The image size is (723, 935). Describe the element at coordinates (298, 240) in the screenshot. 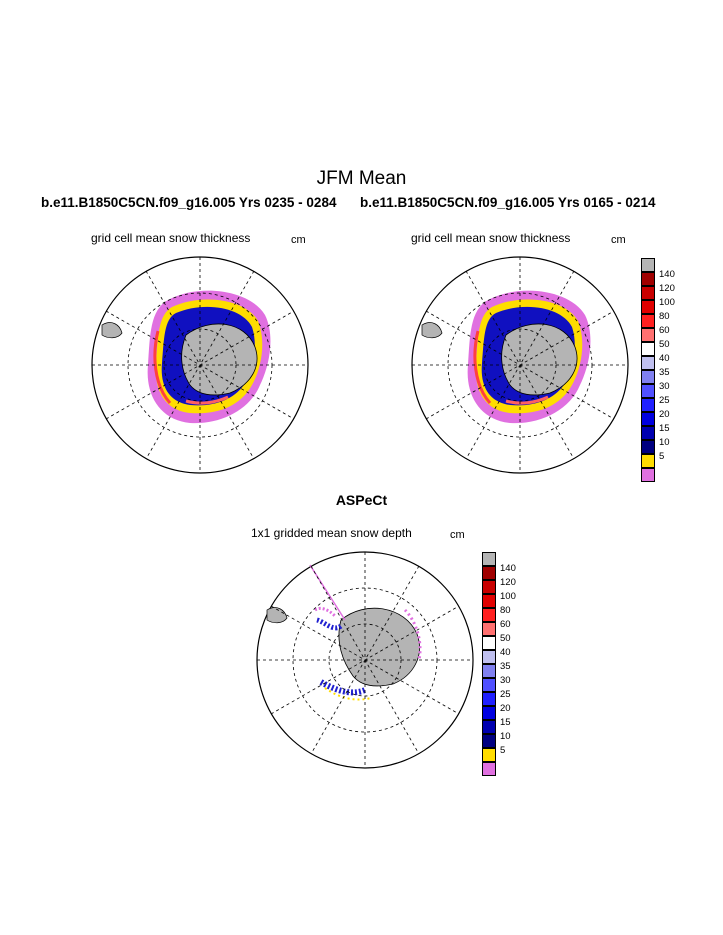

I see `panel-left-unit: cm` at that location.